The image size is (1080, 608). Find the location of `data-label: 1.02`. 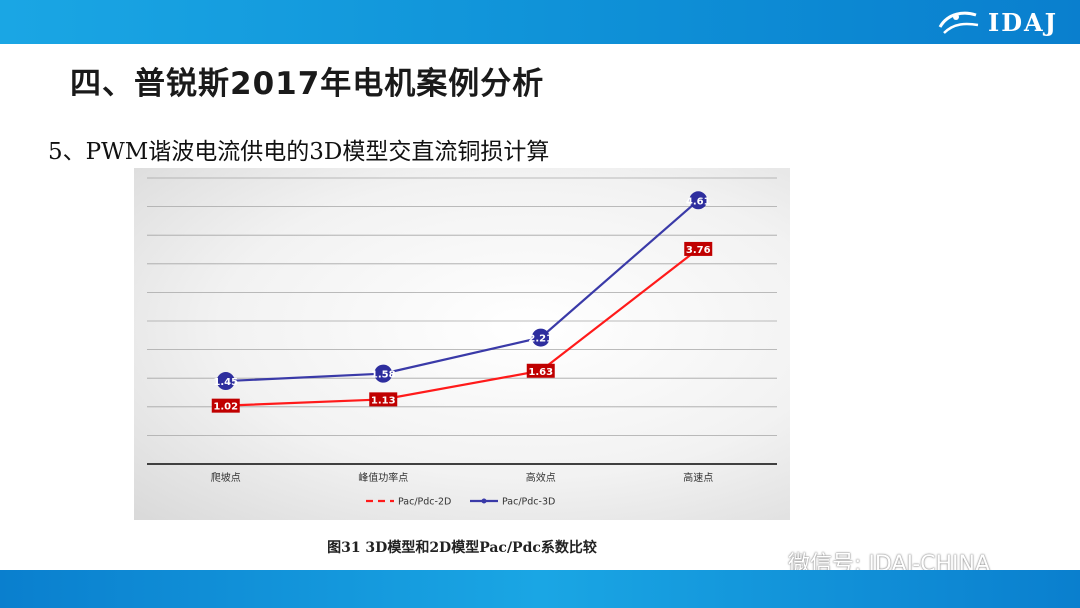

data-label: 1.02 is located at coordinates (225, 407).